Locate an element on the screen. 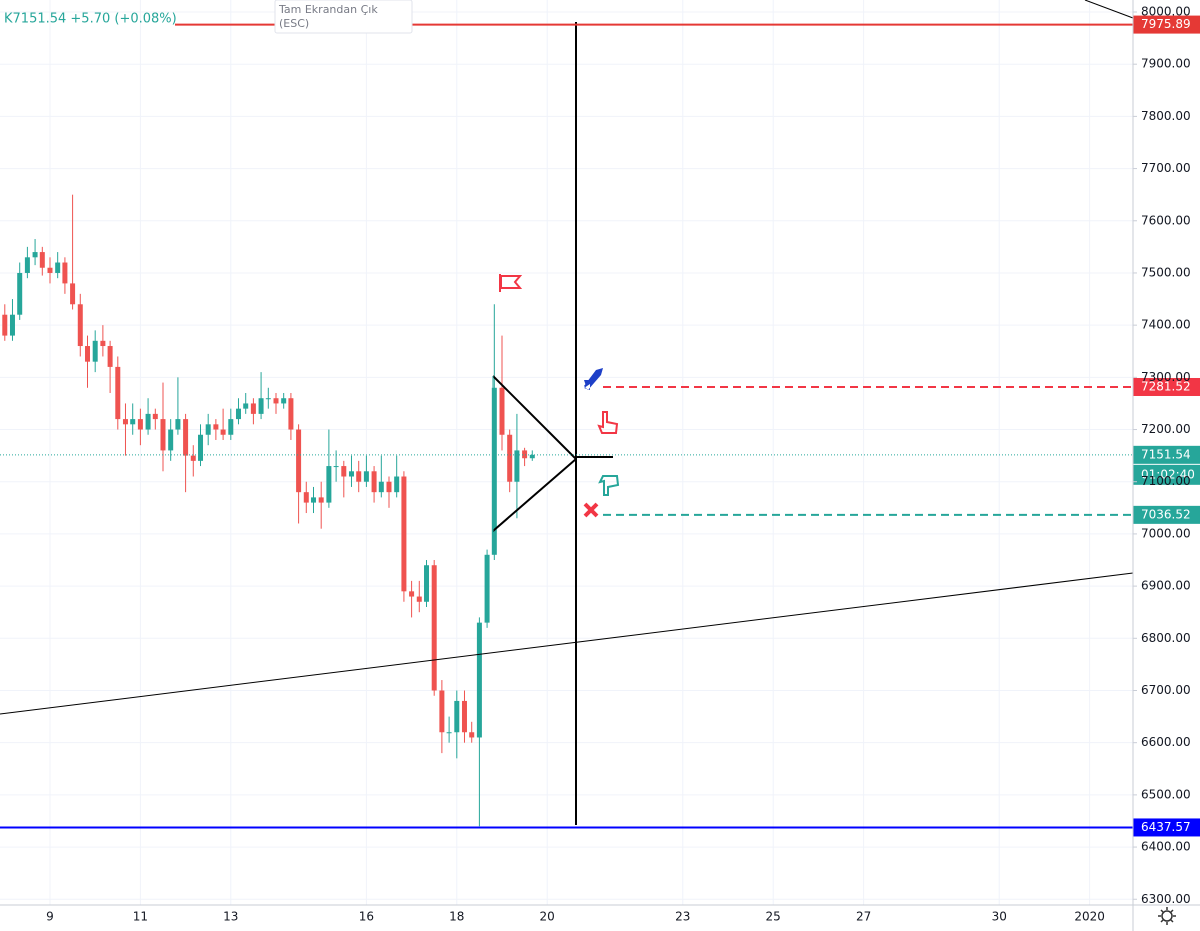 This screenshot has width=1200, height=931. rocket-icon is located at coordinates (593, 379).